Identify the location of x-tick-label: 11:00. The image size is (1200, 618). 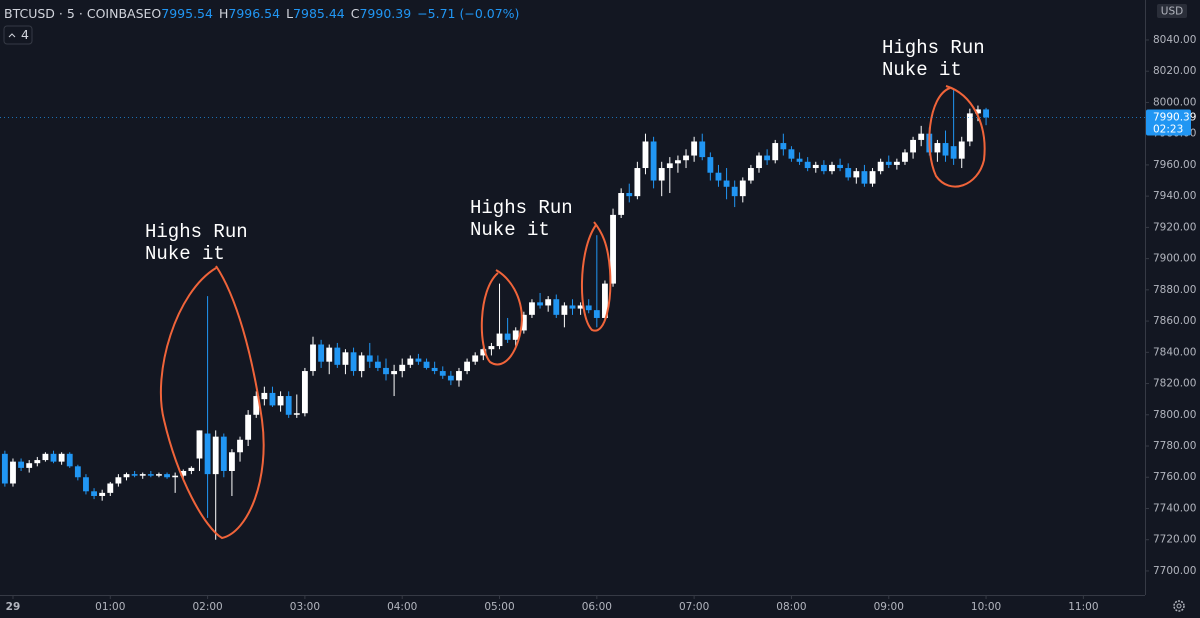
(1083, 607).